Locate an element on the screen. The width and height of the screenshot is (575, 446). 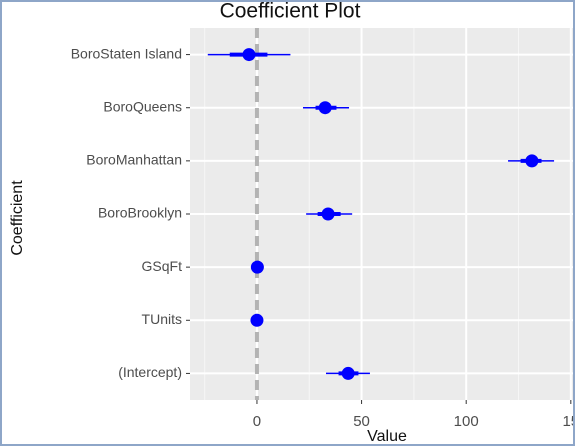
y-tick-label: TUnits is located at coordinates (162, 319).